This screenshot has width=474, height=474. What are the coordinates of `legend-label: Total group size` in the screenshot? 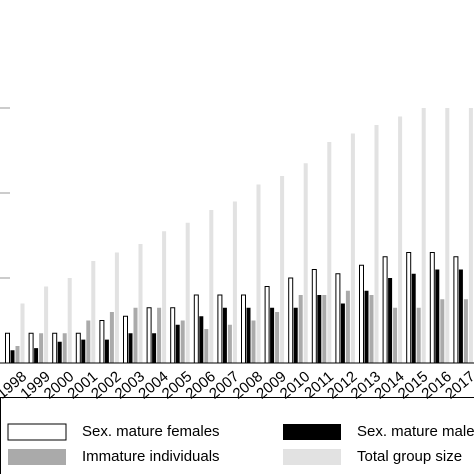 It's located at (409, 456).